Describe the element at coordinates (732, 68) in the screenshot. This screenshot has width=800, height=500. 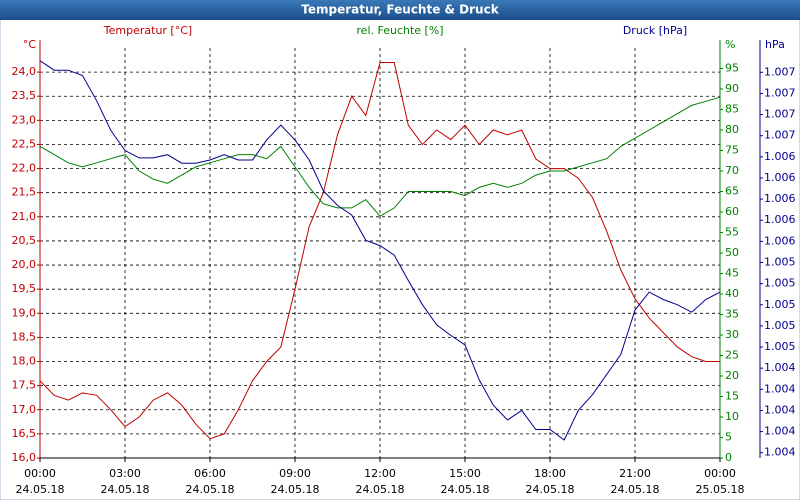
I see `y2-tick-label: 95` at that location.